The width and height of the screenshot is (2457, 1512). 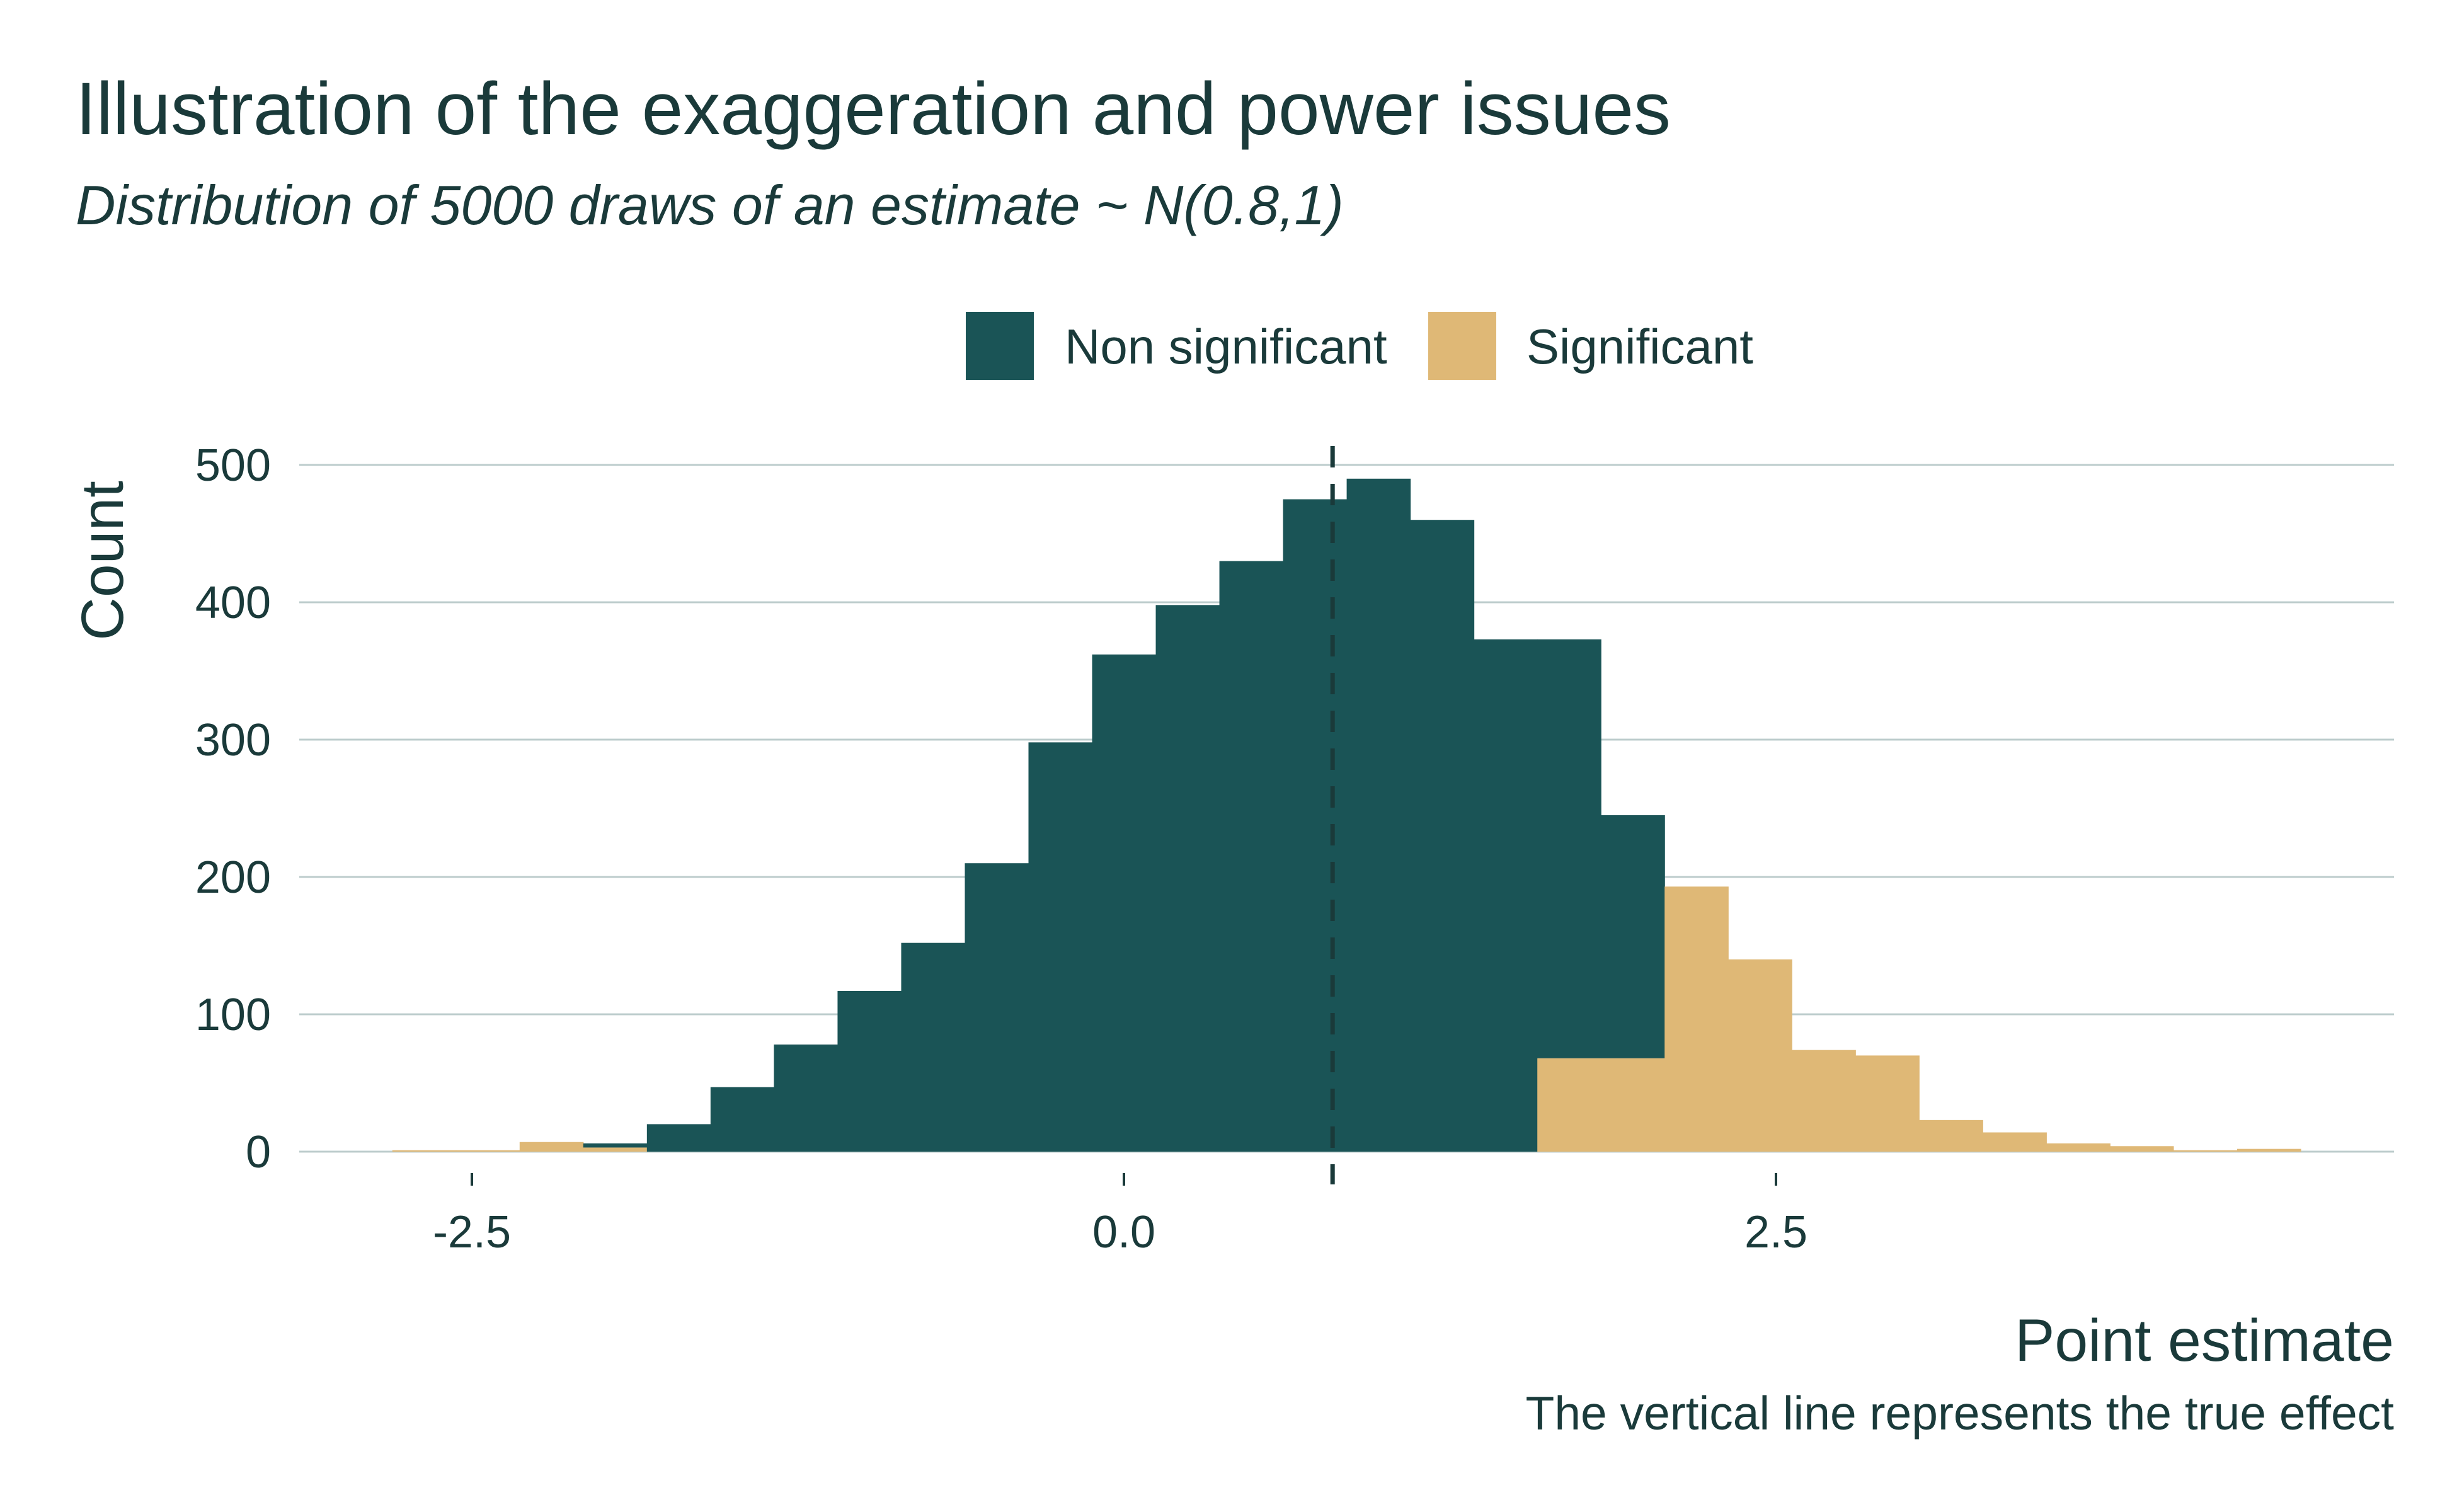 I want to click on legend: Non significant Significant, so click(x=1359, y=346).